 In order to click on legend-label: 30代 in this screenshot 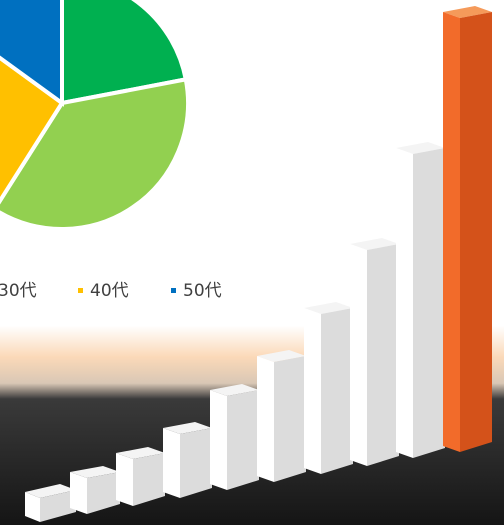, I will do `click(18, 291)`.